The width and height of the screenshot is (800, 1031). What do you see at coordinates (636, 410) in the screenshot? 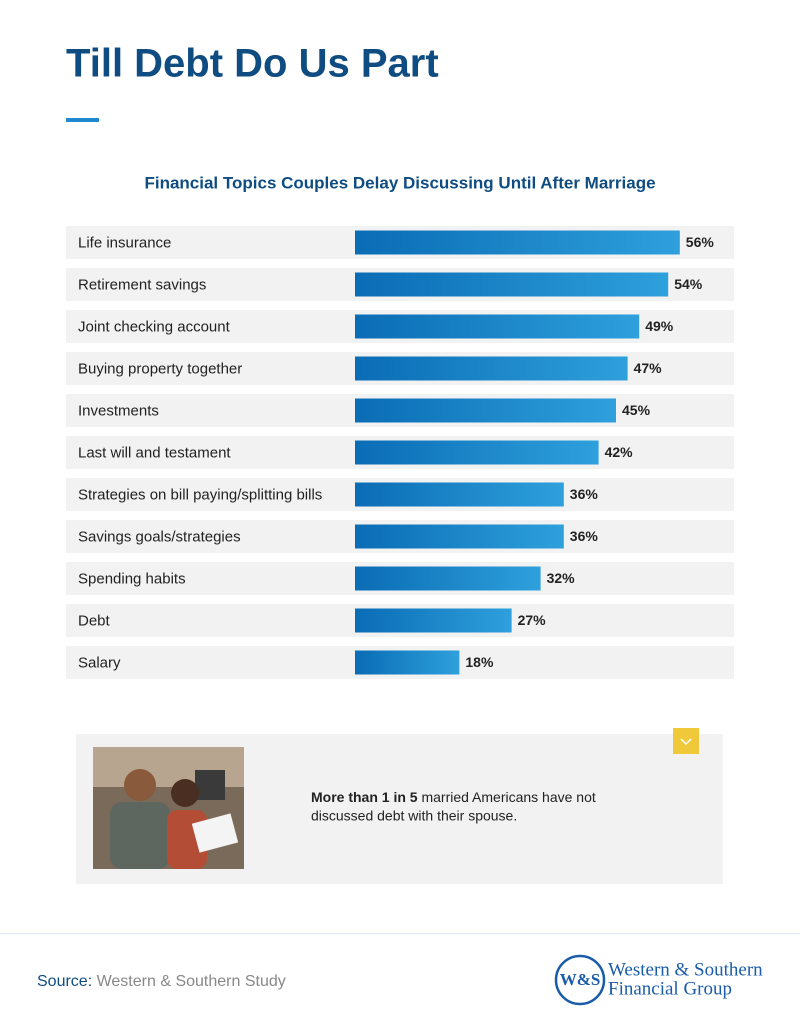
I see `value-label: 45%` at bounding box center [636, 410].